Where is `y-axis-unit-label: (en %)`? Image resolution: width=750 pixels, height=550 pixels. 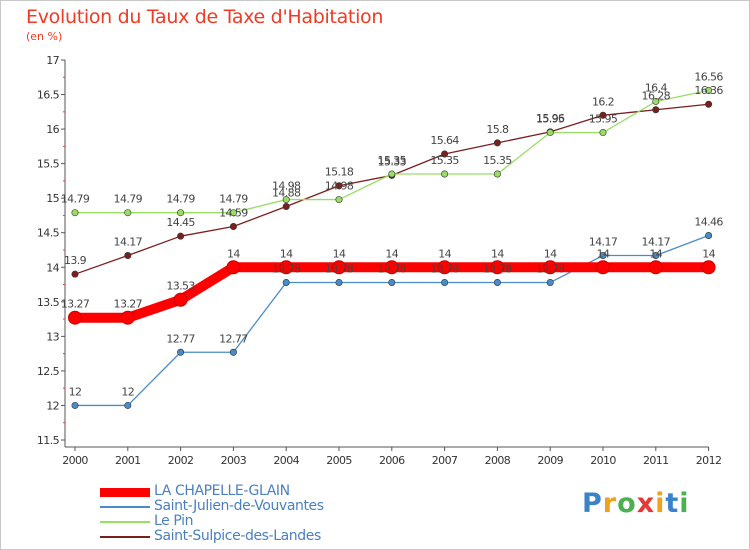 y-axis-unit-label: (en %) is located at coordinates (44, 36).